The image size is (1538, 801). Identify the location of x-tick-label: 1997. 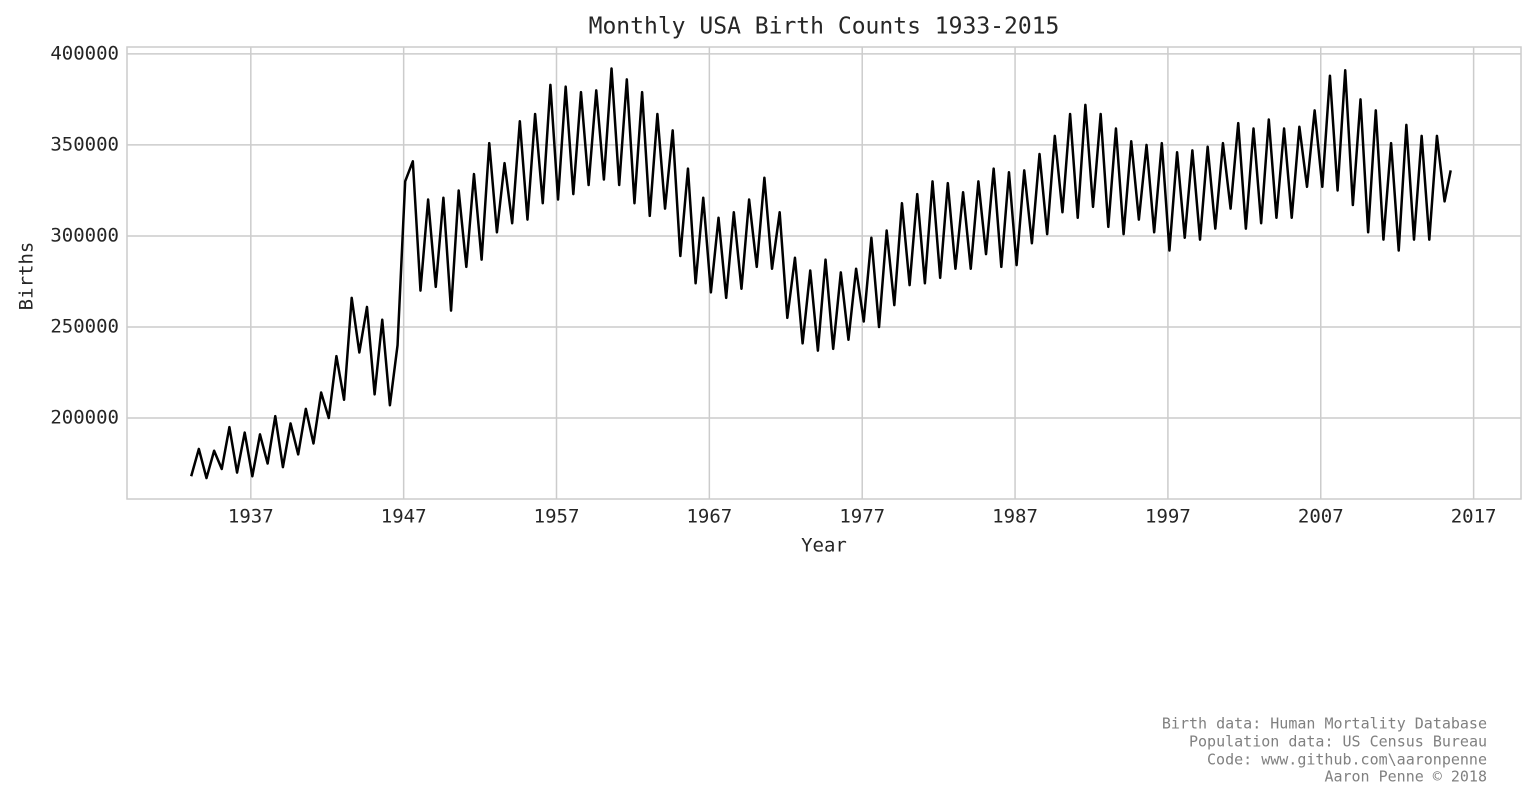
(1168, 517).